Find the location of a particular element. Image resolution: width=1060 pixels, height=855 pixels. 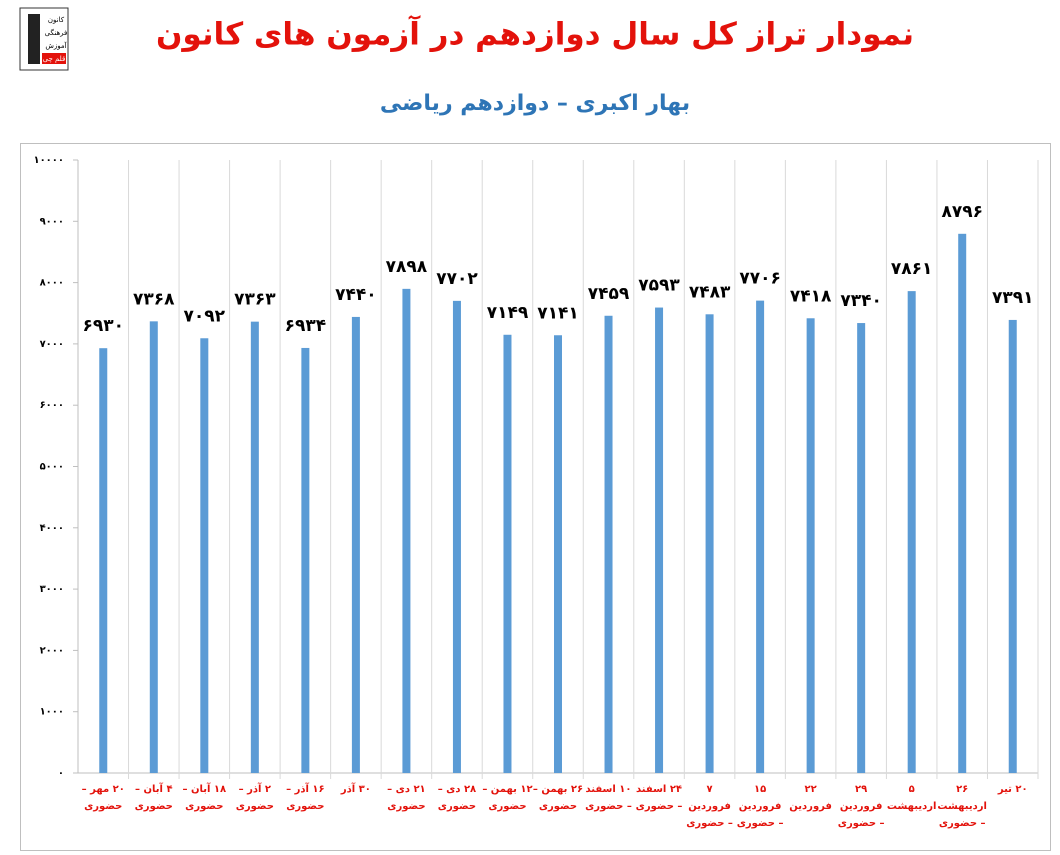

logo-text: آموزش is located at coordinates (56, 45).